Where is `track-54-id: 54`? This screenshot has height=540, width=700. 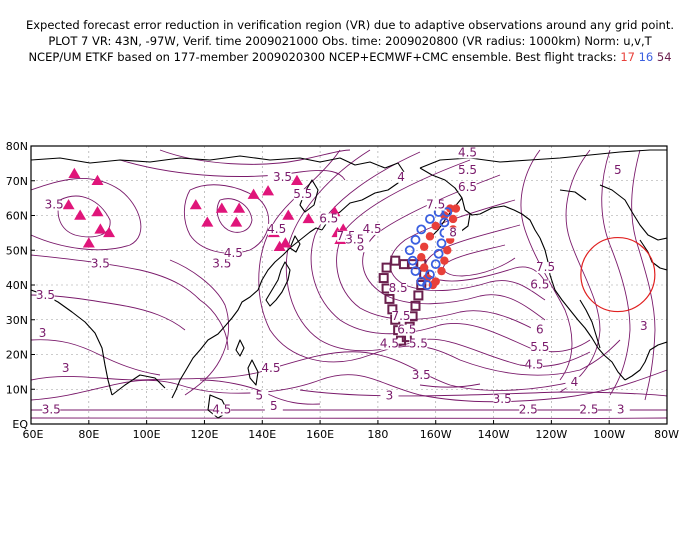 track-54-id: 54 is located at coordinates (664, 57).